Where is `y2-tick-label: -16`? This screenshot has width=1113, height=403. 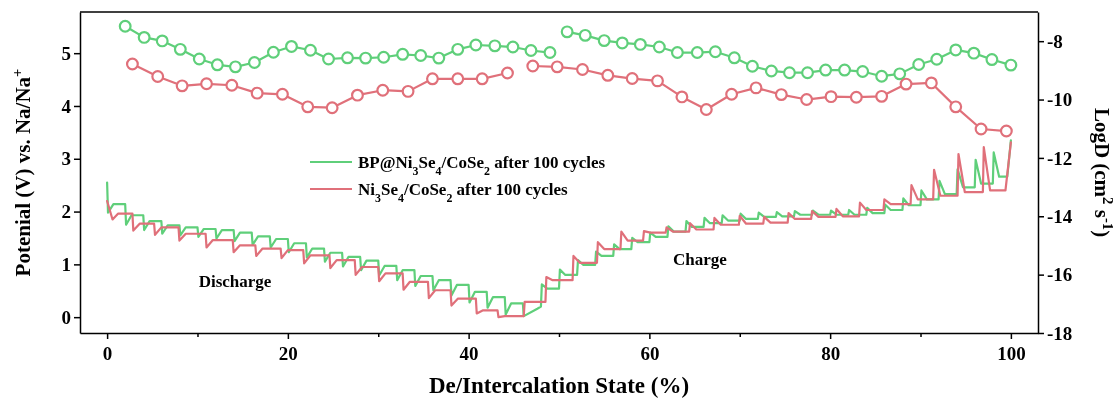
y2-tick-label: -16 is located at coordinates (1060, 275).